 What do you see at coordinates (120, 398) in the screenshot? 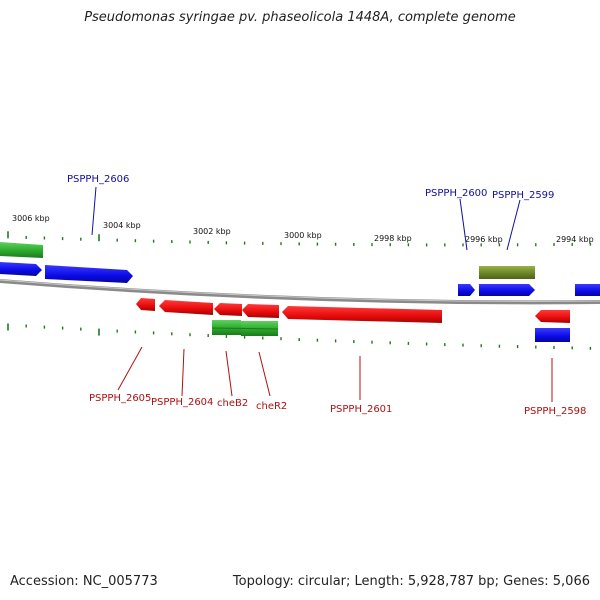
I see `gene-label-pspph-2605: PSPPH_2605` at bounding box center [120, 398].